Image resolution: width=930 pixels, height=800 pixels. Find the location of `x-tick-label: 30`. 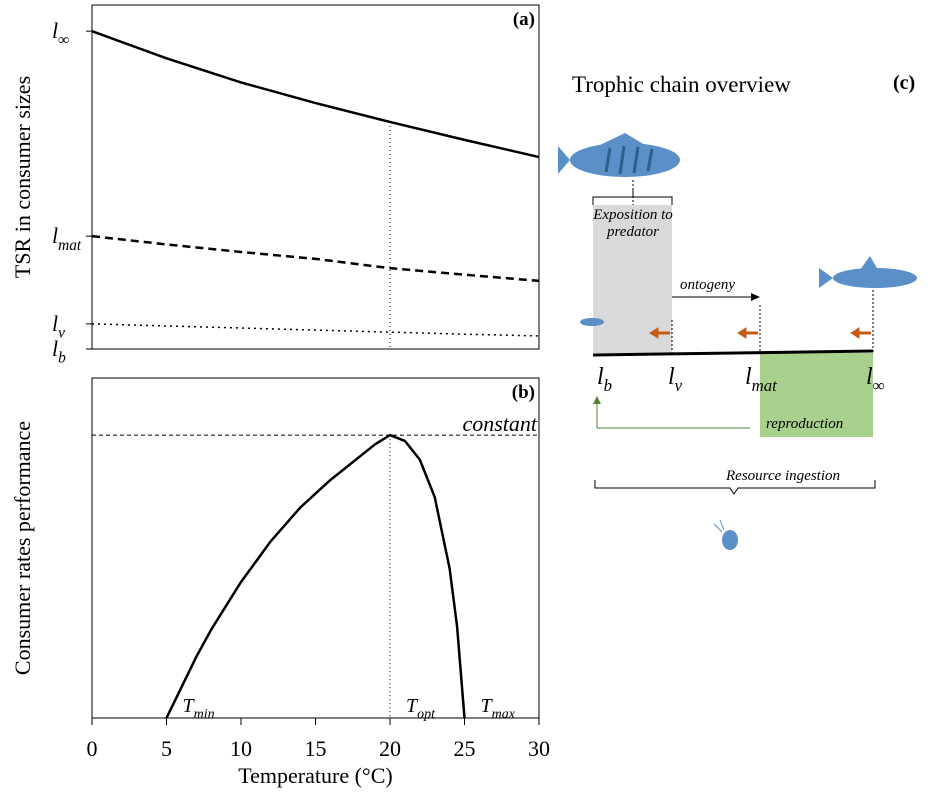

x-tick-label: 30 is located at coordinates (539, 748).